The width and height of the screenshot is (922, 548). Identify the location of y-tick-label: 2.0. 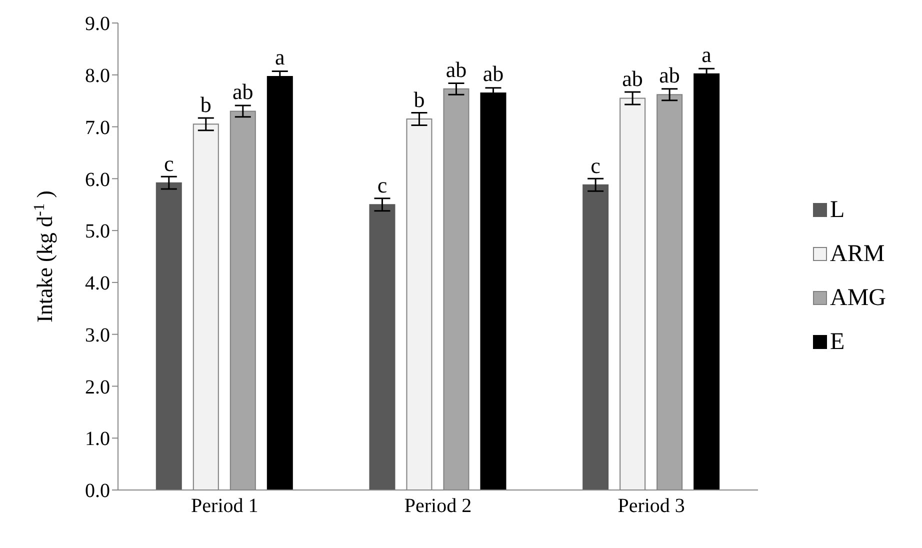
(97, 387).